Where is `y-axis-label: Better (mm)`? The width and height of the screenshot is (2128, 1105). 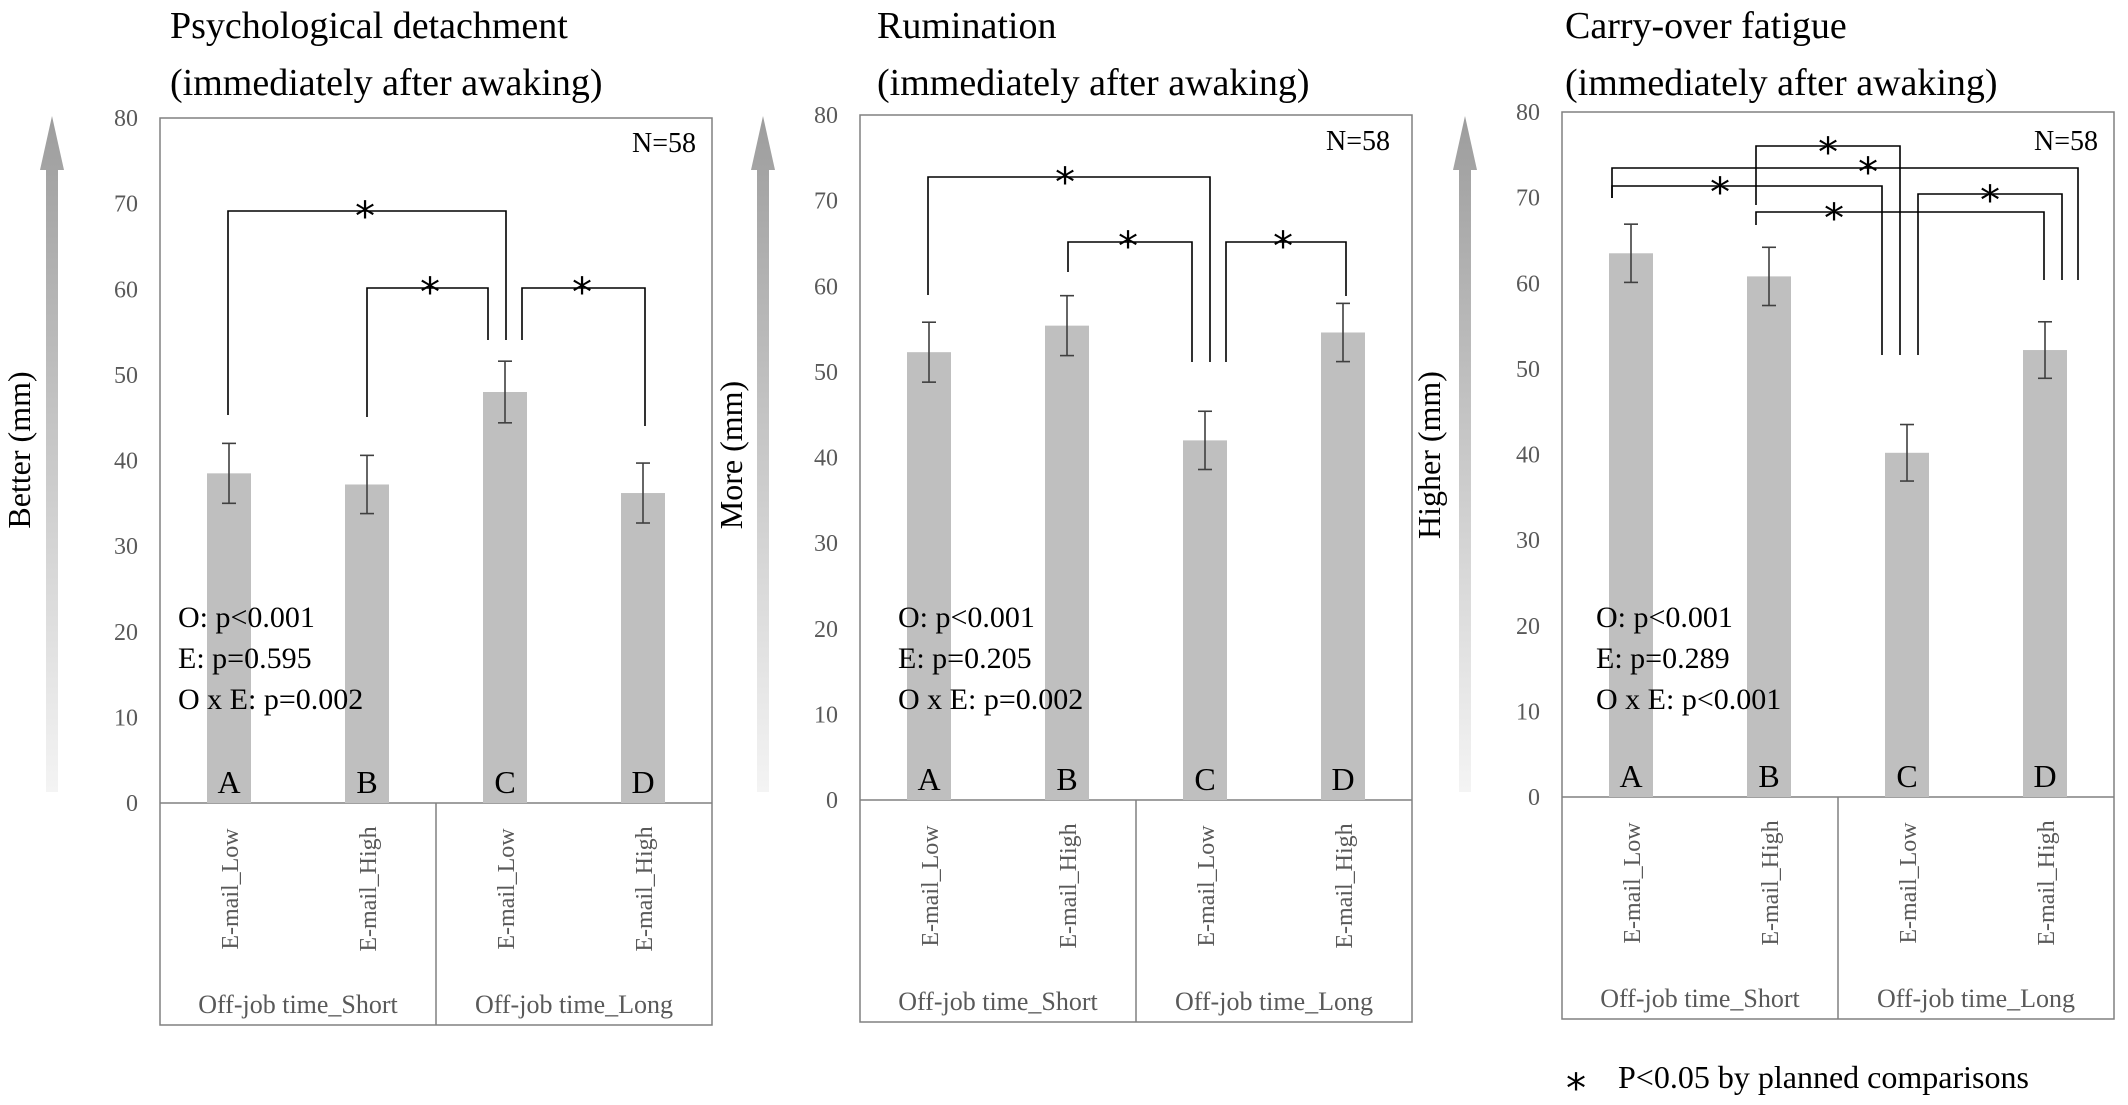 y-axis-label: Better (mm) is located at coordinates (19, 449).